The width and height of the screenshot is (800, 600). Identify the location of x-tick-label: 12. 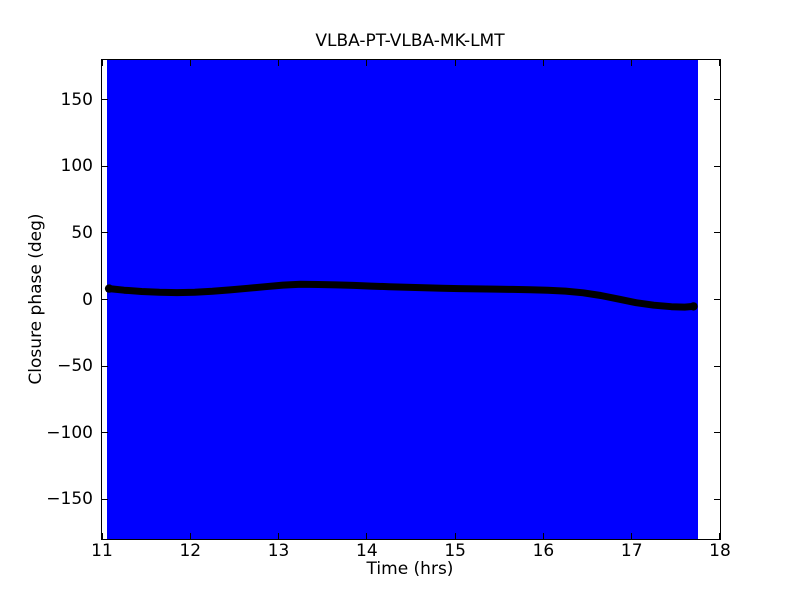
(190, 551).